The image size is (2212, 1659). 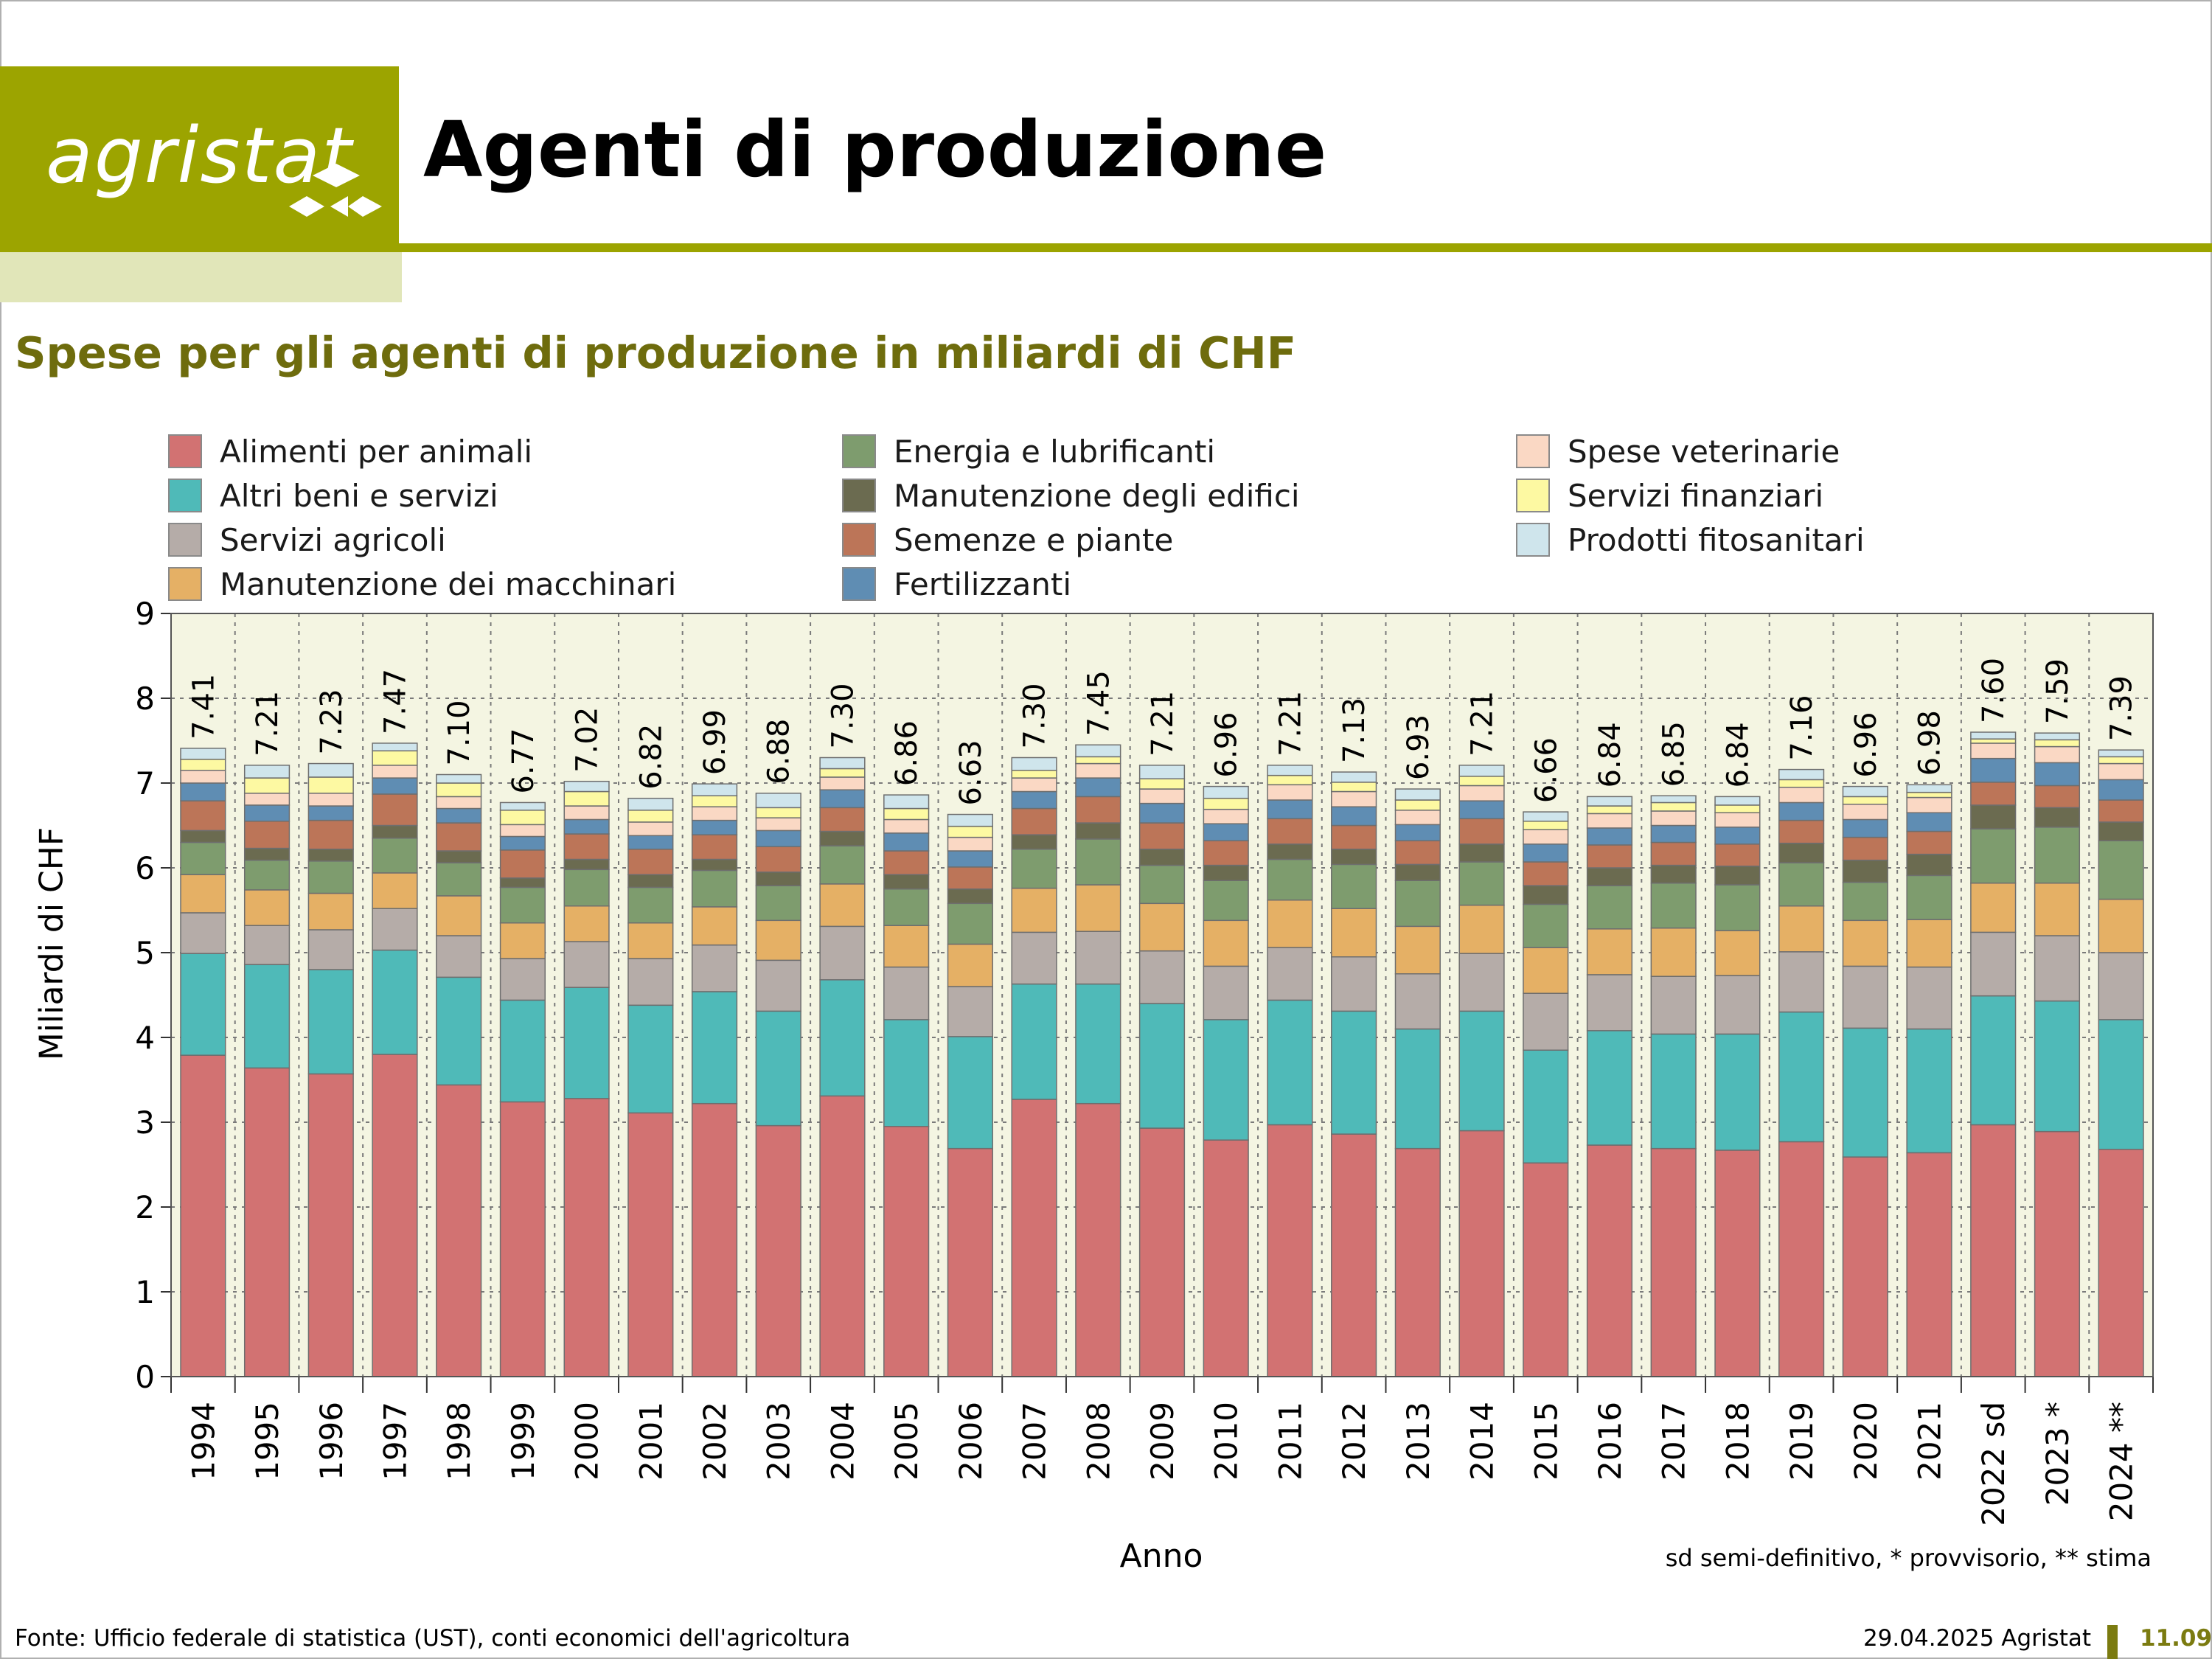 I want to click on total-label: 6.82, so click(x=651, y=757).